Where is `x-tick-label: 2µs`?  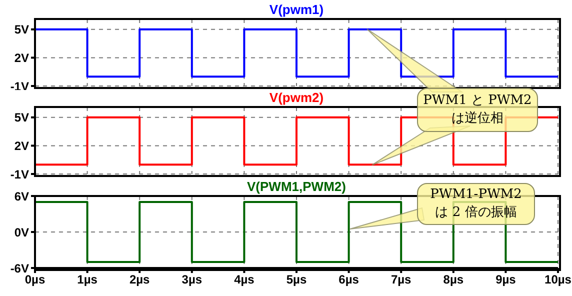
x-tick-label: 2µs is located at coordinates (139, 279).